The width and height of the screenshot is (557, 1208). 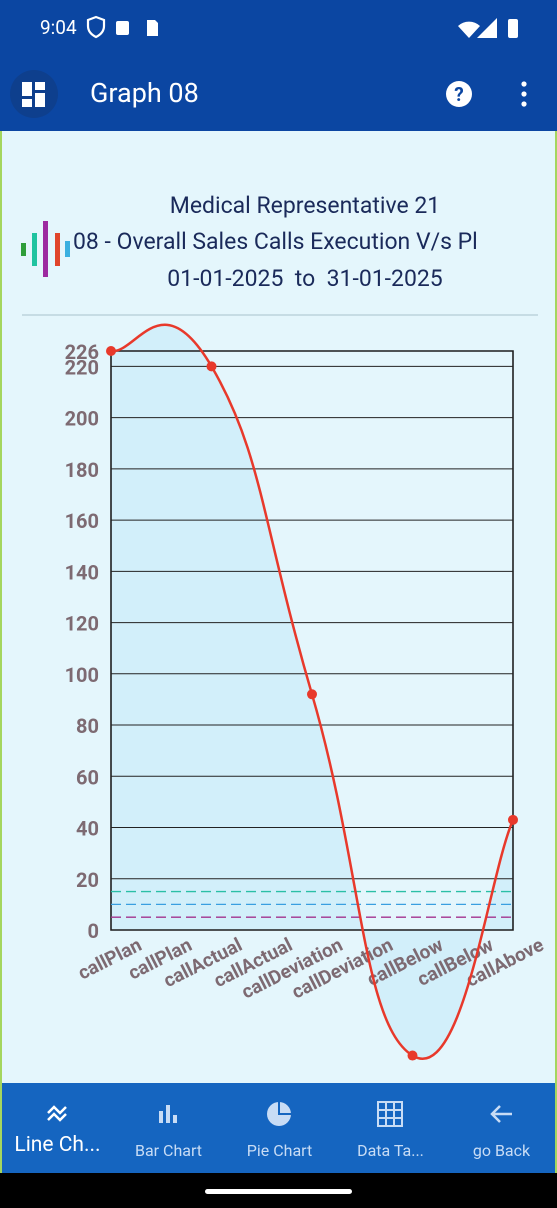 I want to click on app-bar: ? Graph 08, so click(x=278, y=95).